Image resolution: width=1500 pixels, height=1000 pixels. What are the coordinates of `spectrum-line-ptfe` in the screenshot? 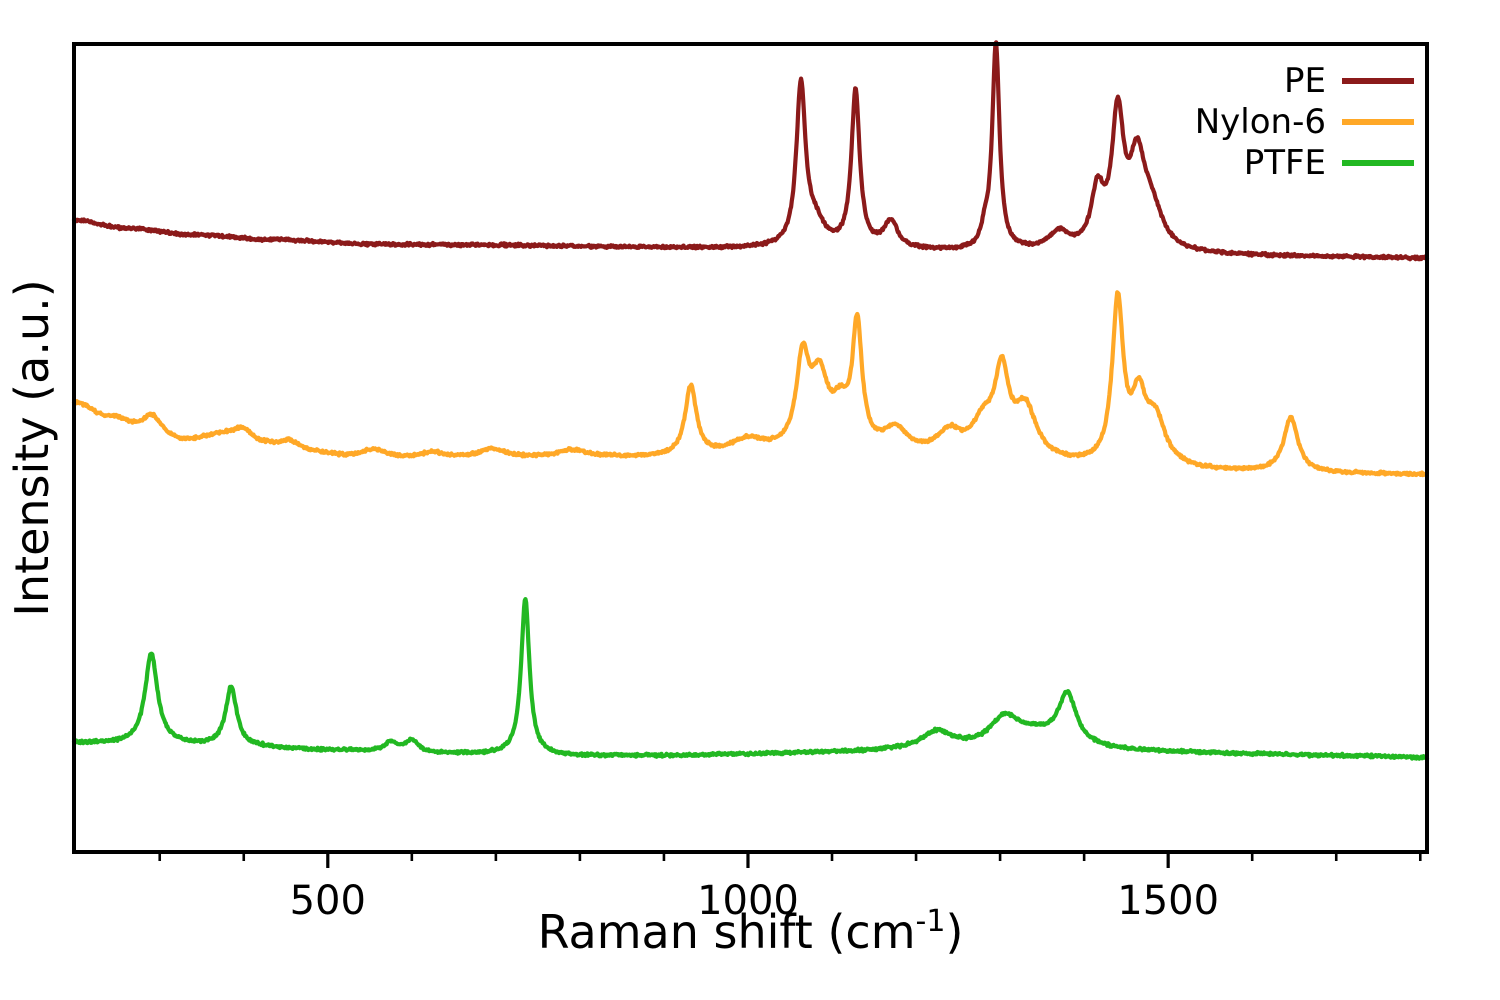 It's located at (750, 679).